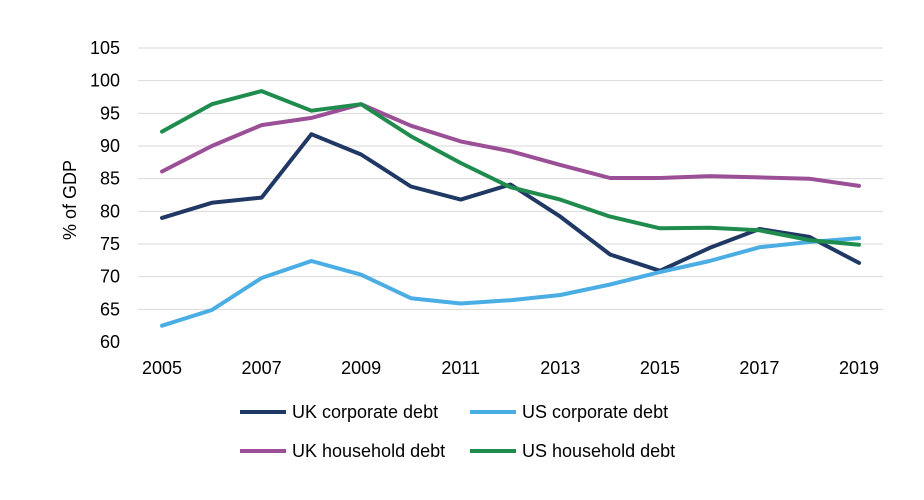  I want to click on x-tick-label: 2015, so click(660, 368).